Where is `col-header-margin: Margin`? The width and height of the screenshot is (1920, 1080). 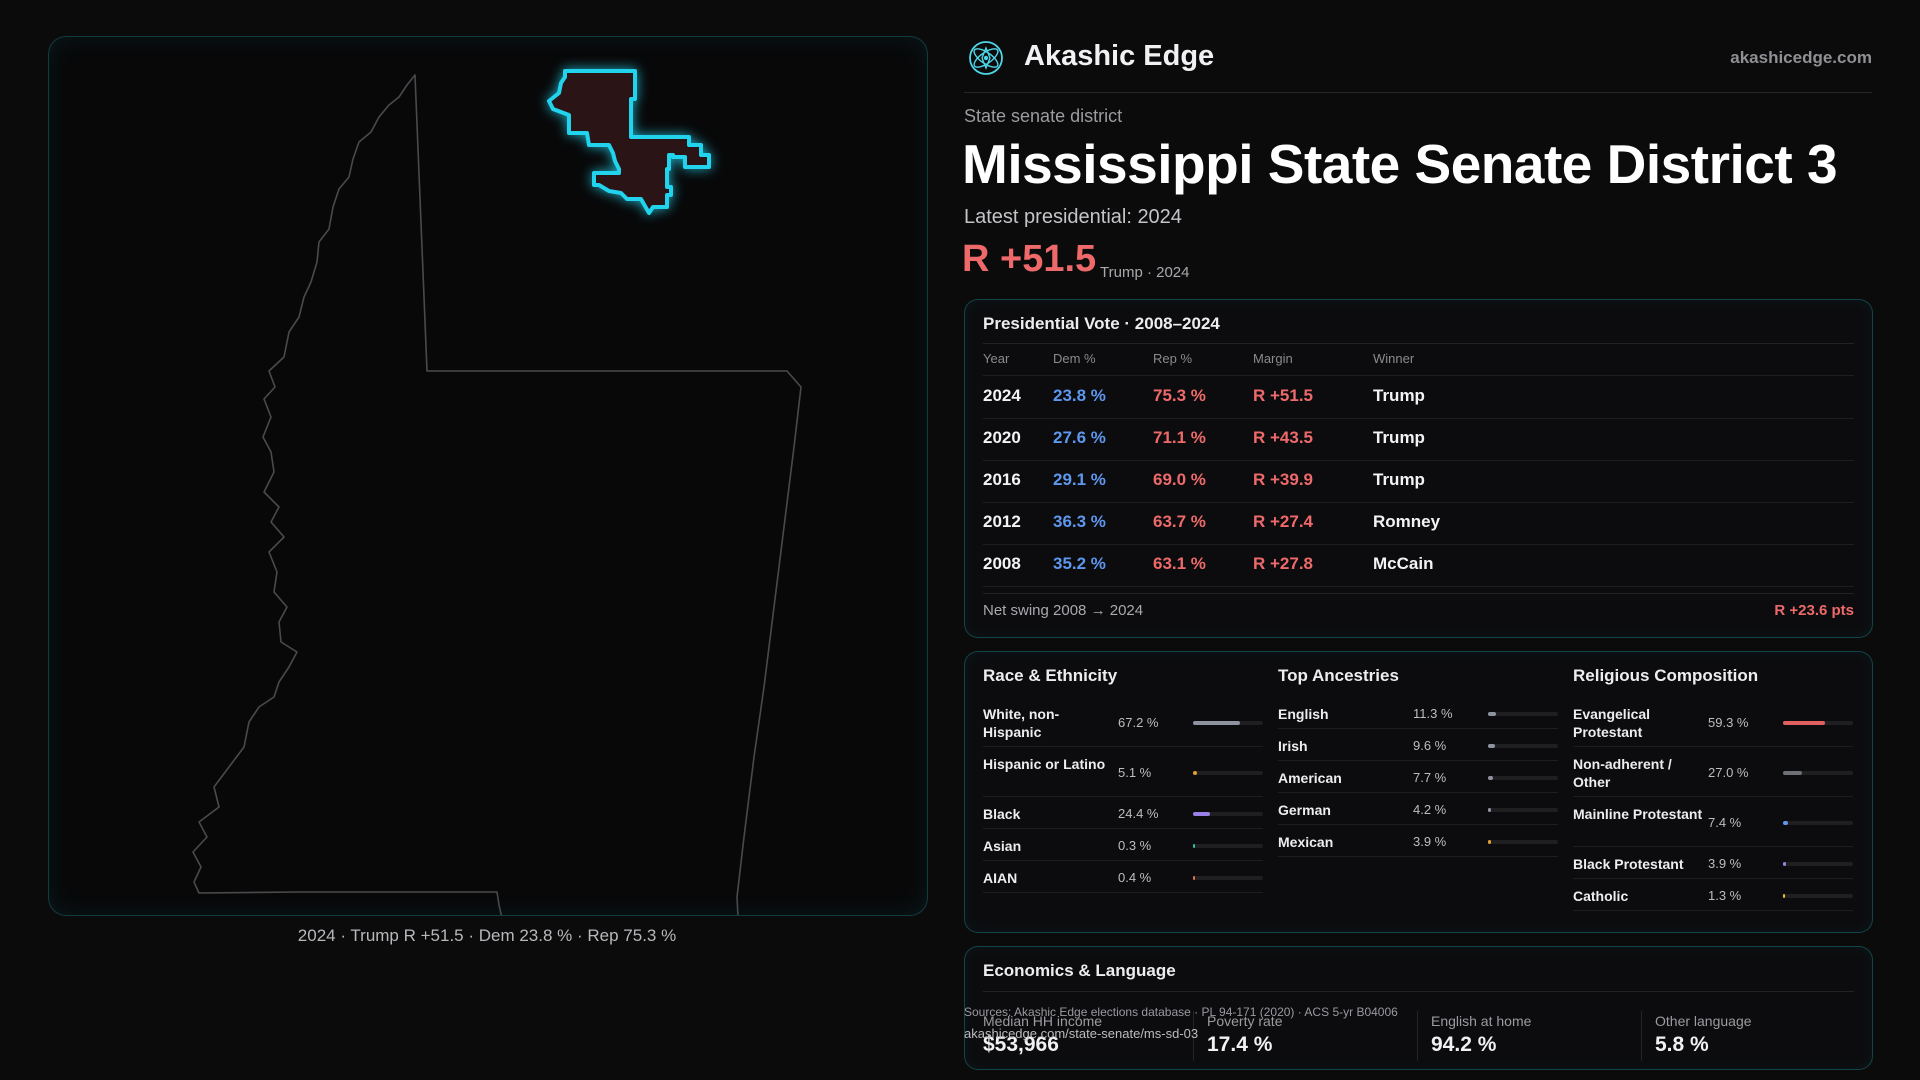 col-header-margin: Margin is located at coordinates (1273, 358).